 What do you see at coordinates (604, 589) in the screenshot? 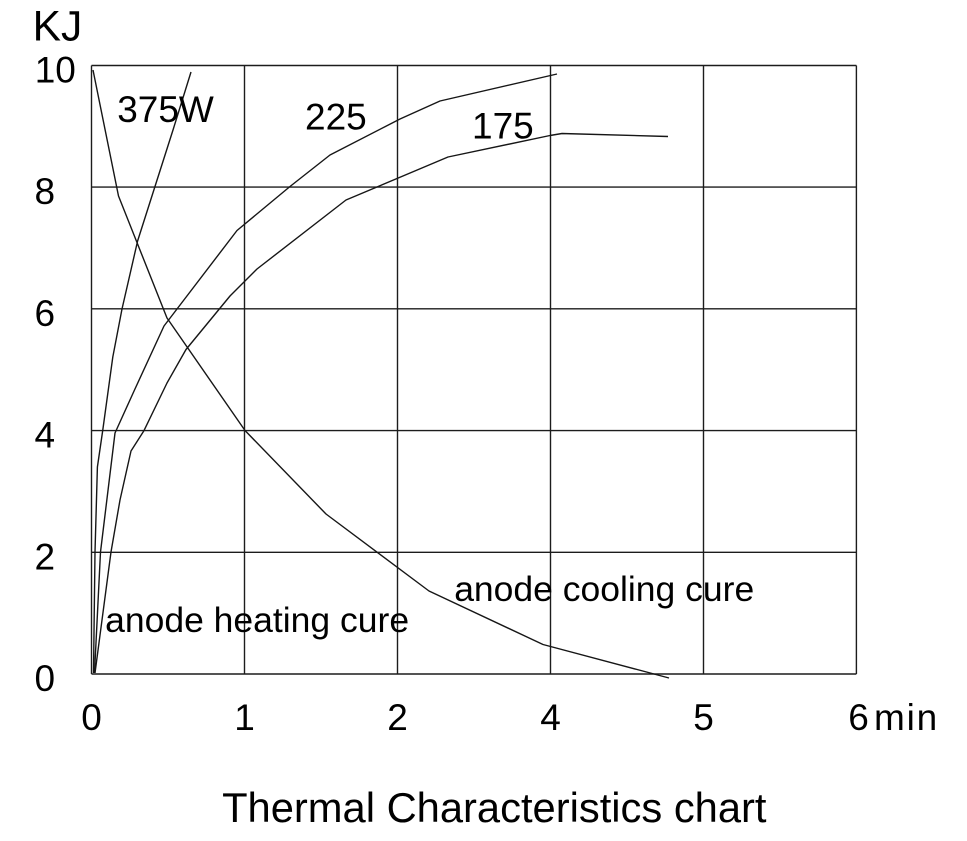
I see `svg-text: anode cooling cure` at bounding box center [604, 589].